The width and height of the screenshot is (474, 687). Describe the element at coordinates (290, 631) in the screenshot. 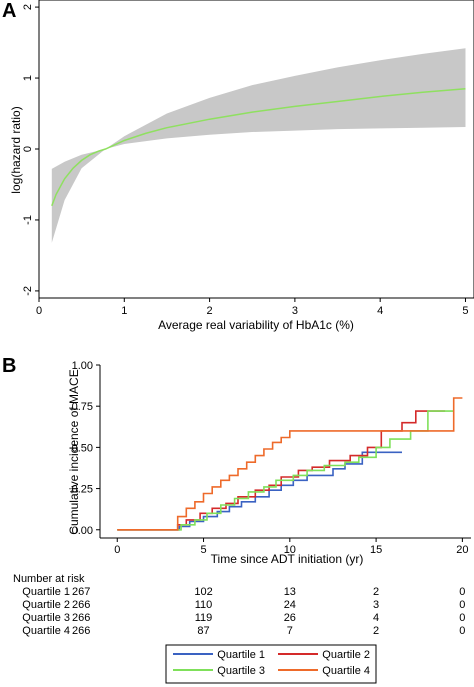

I see `risk-cell: 7` at that location.